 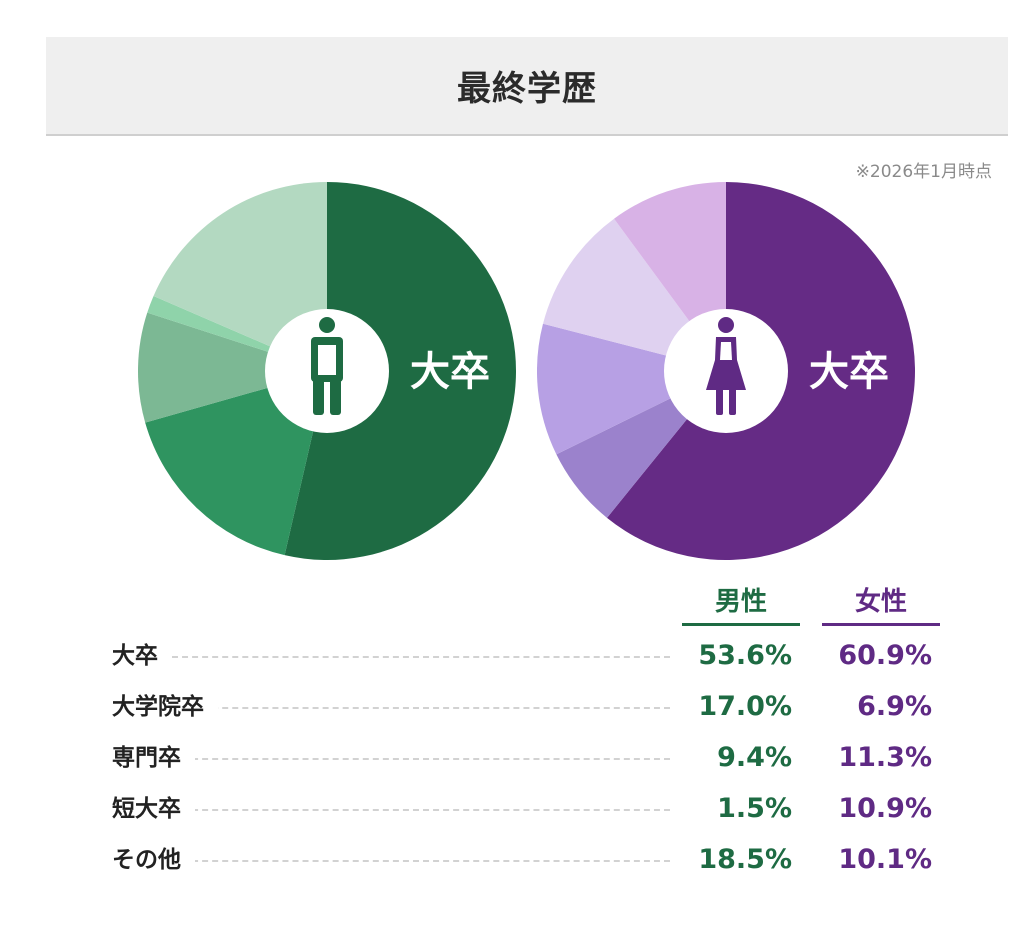 What do you see at coordinates (885, 757) in the screenshot?
I see `female-value: 11.3%` at bounding box center [885, 757].